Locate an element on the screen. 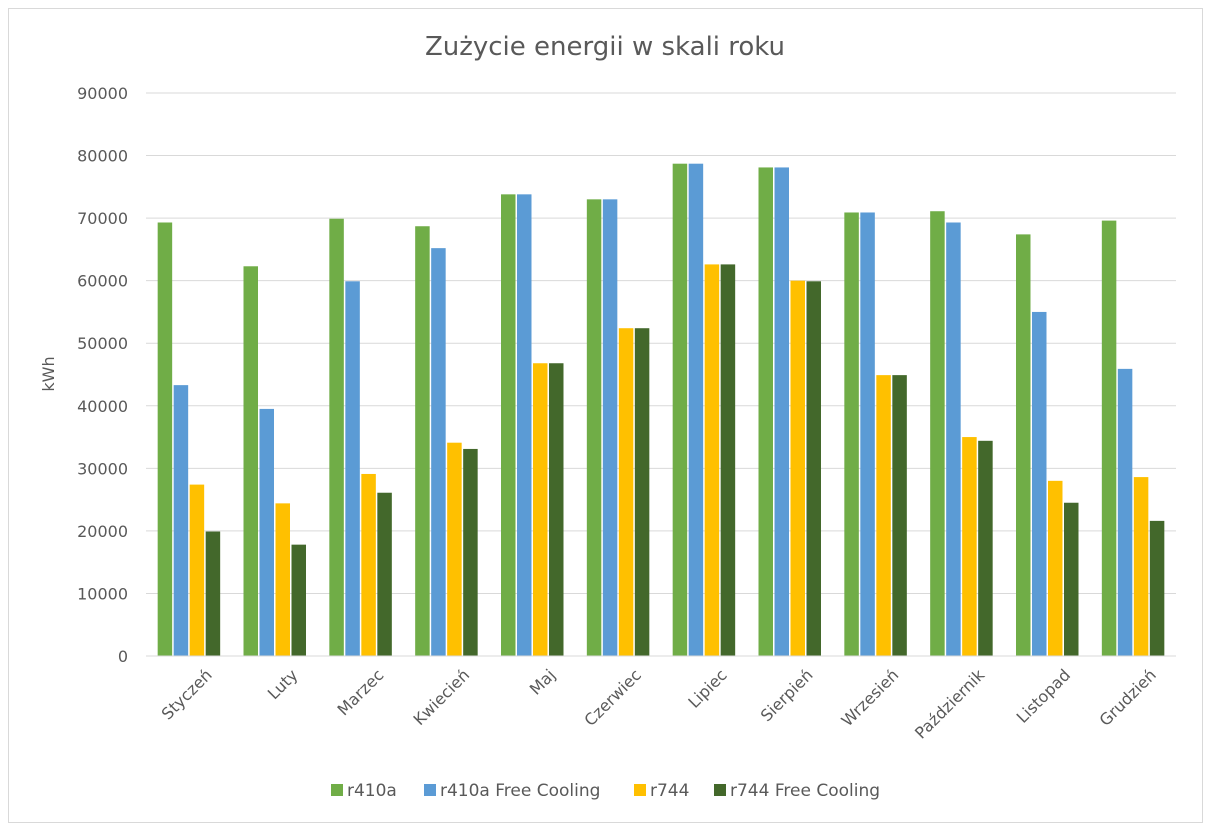  x-tick-label: Luty is located at coordinates (283, 684).